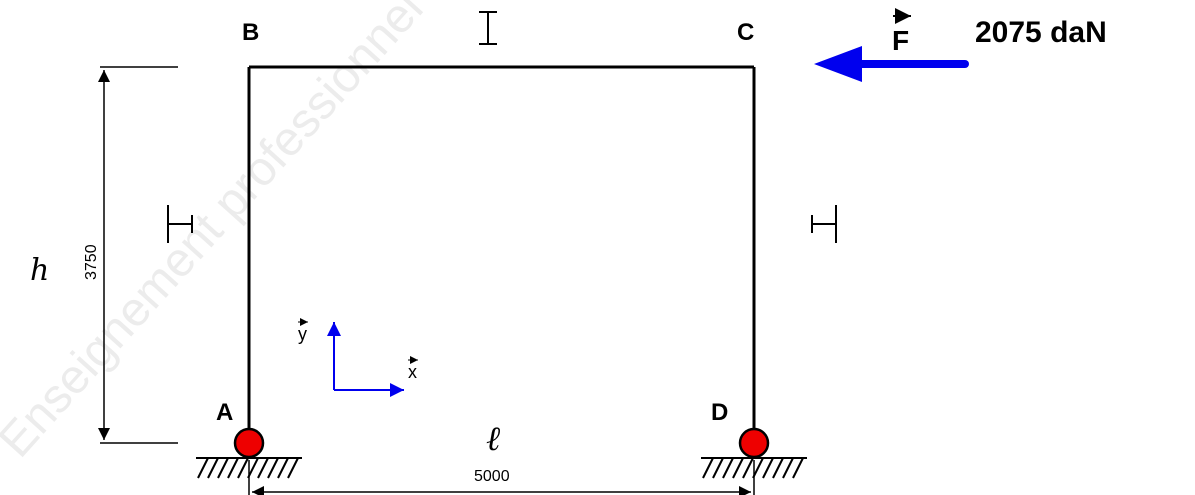 The width and height of the screenshot is (1195, 495). What do you see at coordinates (900, 40) in the screenshot?
I see `svg-text: F` at bounding box center [900, 40].